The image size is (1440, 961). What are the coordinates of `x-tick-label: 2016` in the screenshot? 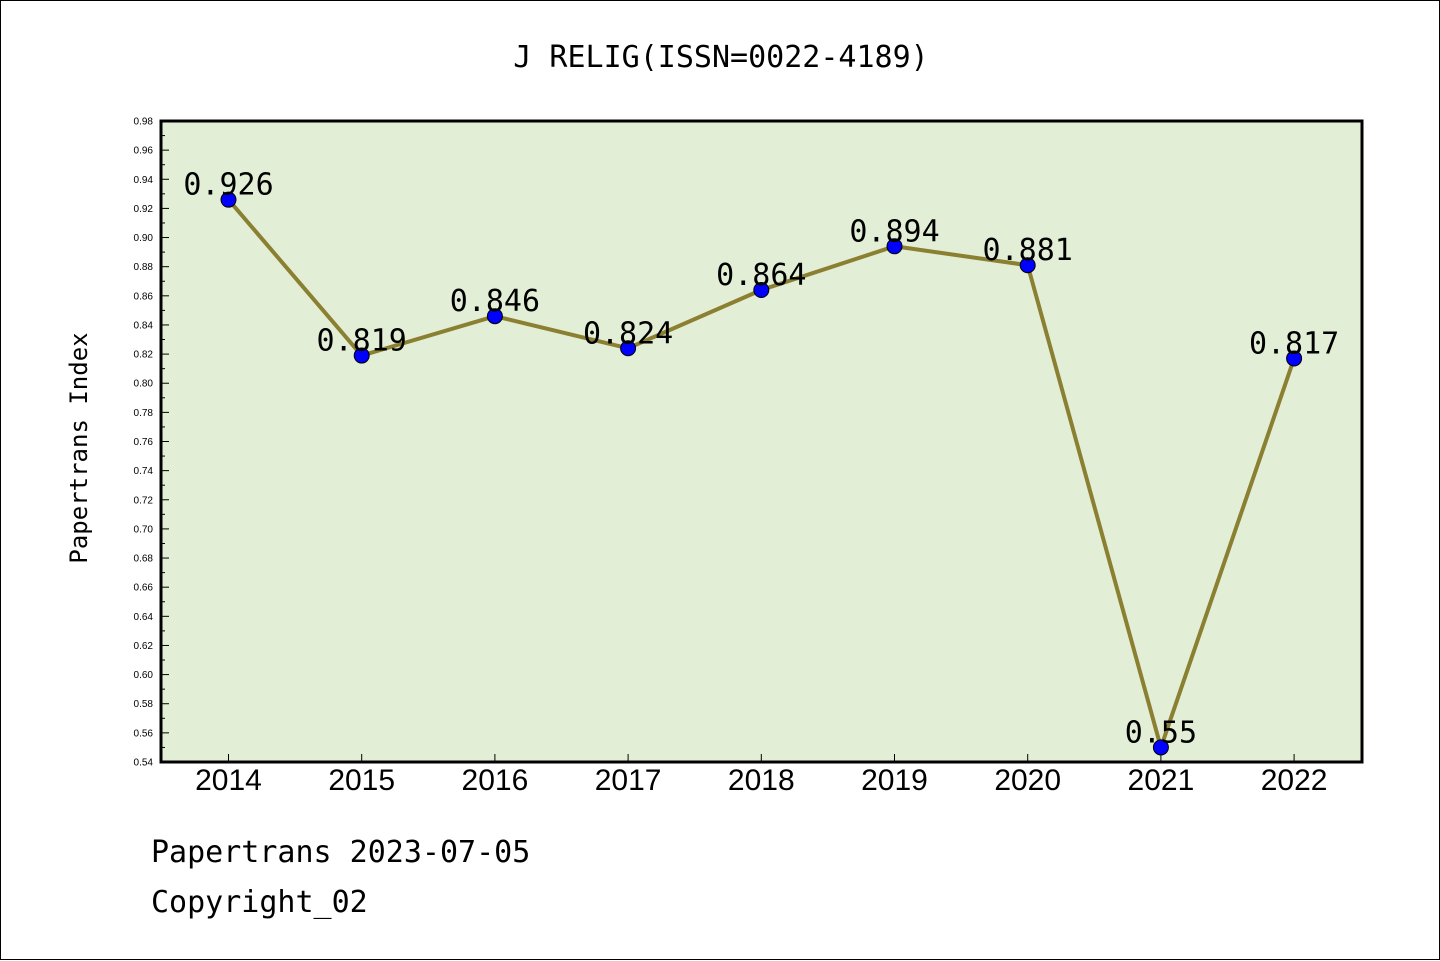 It's located at (495, 780).